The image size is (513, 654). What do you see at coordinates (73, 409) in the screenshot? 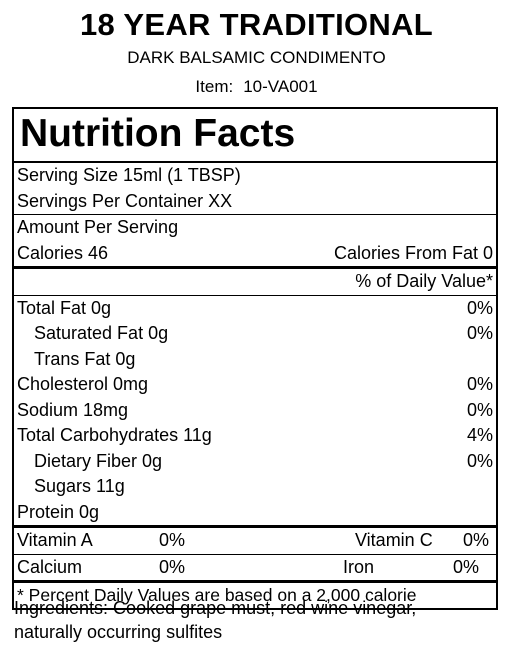
I see `nutrient-name: Sodium 18mg` at bounding box center [73, 409].